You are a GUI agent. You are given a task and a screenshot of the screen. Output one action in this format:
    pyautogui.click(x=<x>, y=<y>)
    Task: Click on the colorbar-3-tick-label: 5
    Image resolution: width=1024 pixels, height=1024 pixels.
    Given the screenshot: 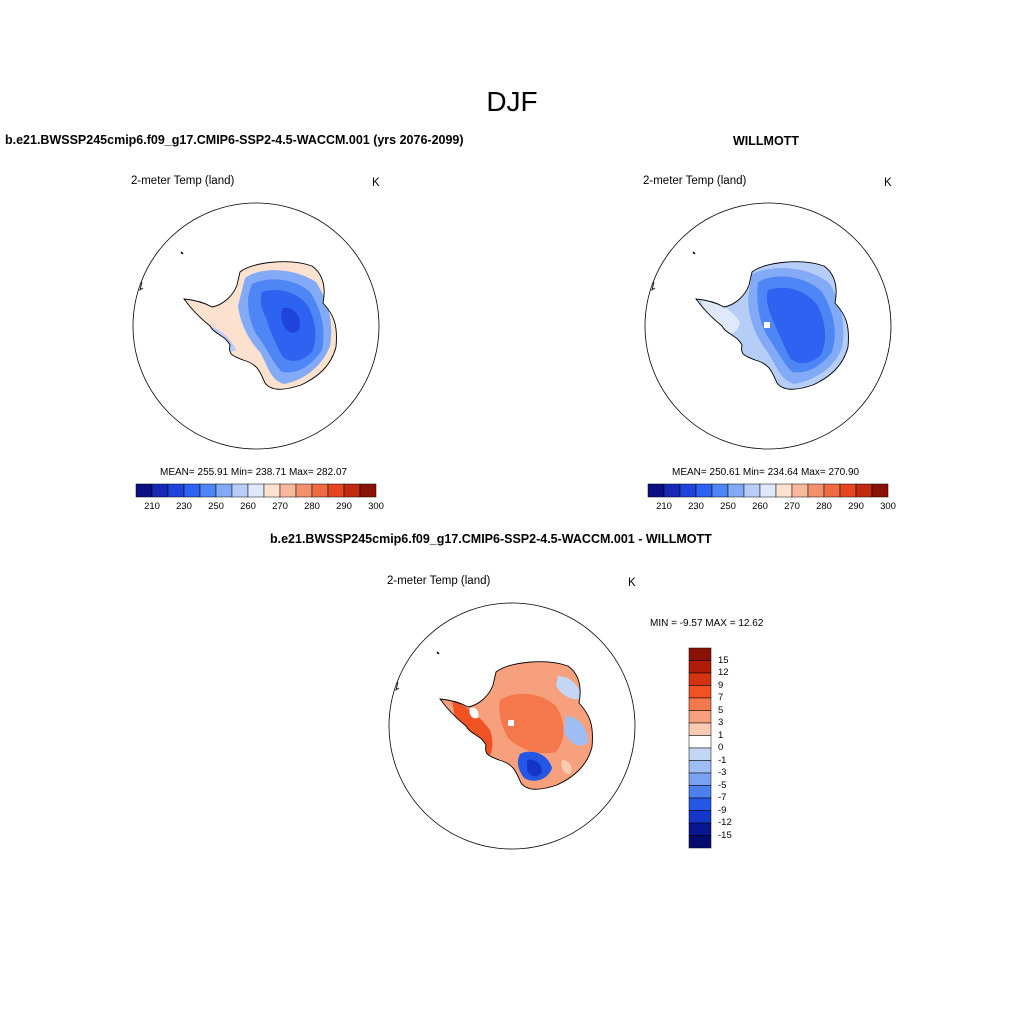 What is the action you would take?
    pyautogui.click(x=721, y=710)
    